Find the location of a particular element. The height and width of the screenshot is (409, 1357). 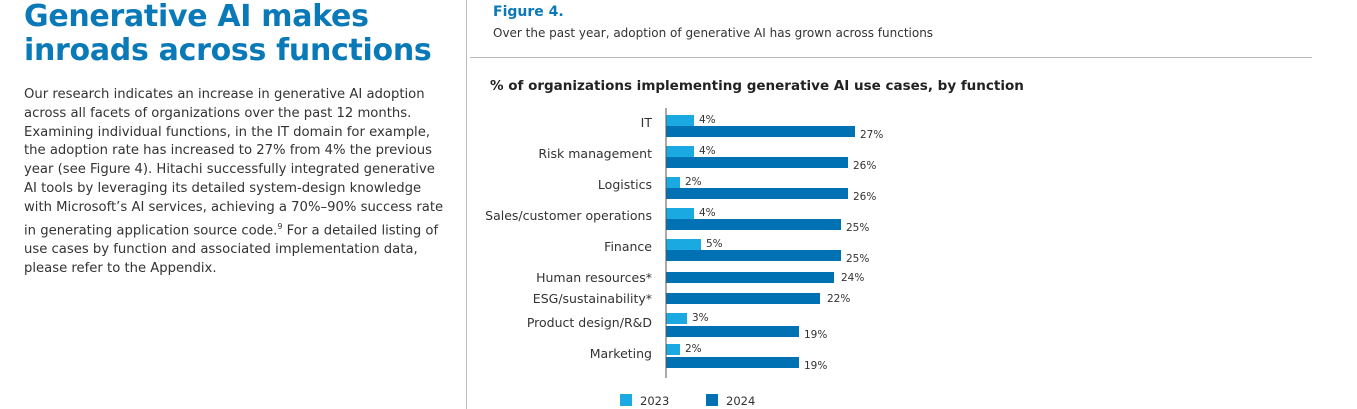

category-label: IT is located at coordinates (647, 122).